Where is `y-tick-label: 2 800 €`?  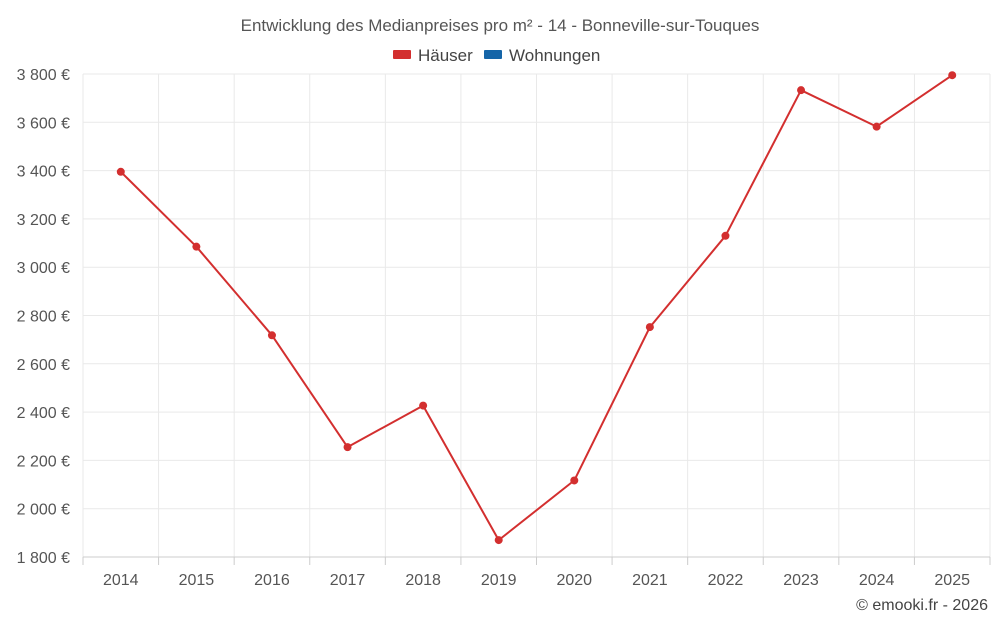
y-tick-label: 2 800 € is located at coordinates (43, 317).